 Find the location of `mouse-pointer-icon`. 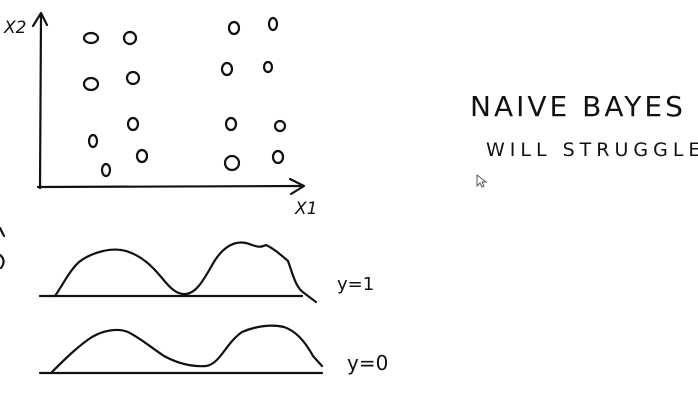

mouse-pointer-icon is located at coordinates (482, 180).